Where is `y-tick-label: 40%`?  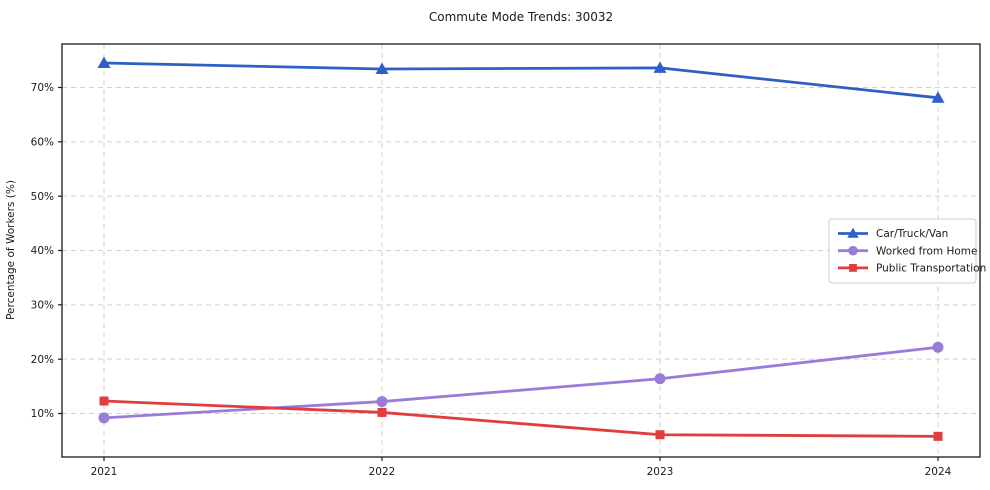
y-tick-label: 40% is located at coordinates (42, 251).